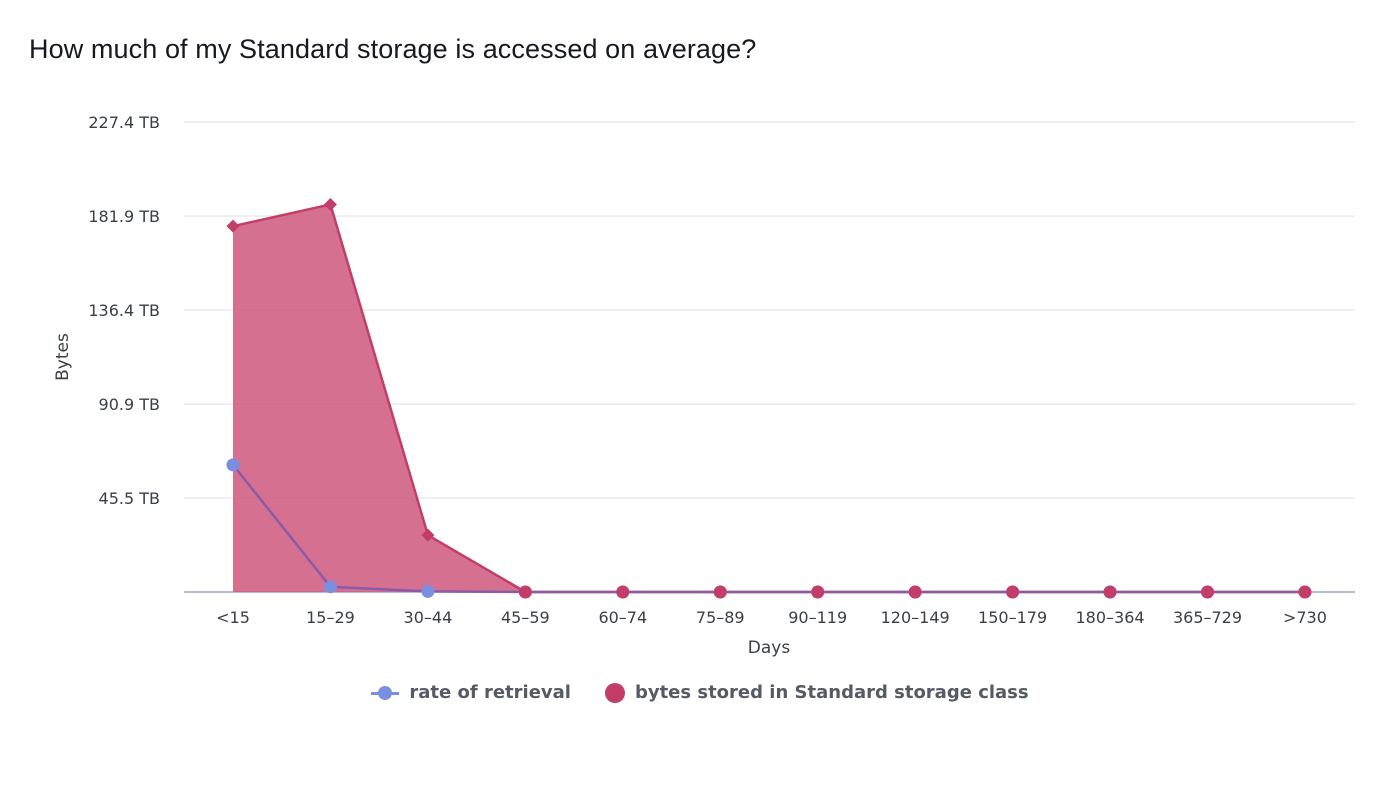 The height and width of the screenshot is (799, 1400). Describe the element at coordinates (129, 404) in the screenshot. I see `y-tick-label: 90.9 TB` at that location.